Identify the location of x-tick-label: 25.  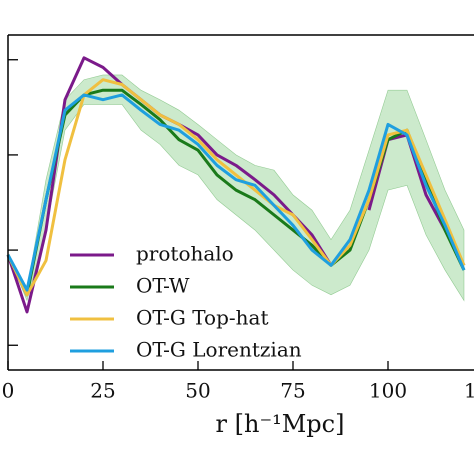
(102, 391).